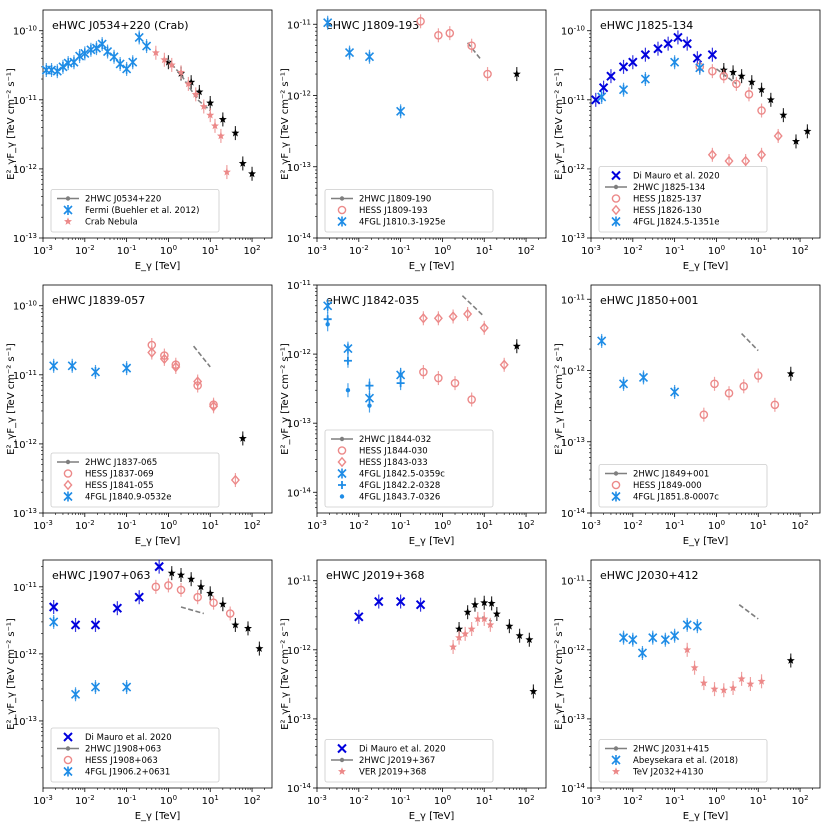 This screenshot has width=830, height=830. Describe the element at coordinates (449, 523) in the screenshot. I see `x-tick-exp: 0` at that location.